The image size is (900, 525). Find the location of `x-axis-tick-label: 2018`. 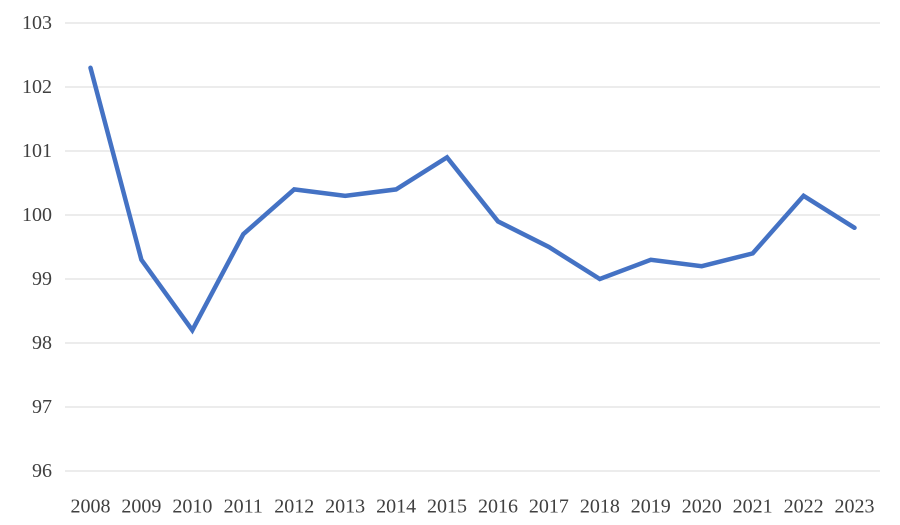

x-axis-tick-label: 2018 is located at coordinates (600, 507).